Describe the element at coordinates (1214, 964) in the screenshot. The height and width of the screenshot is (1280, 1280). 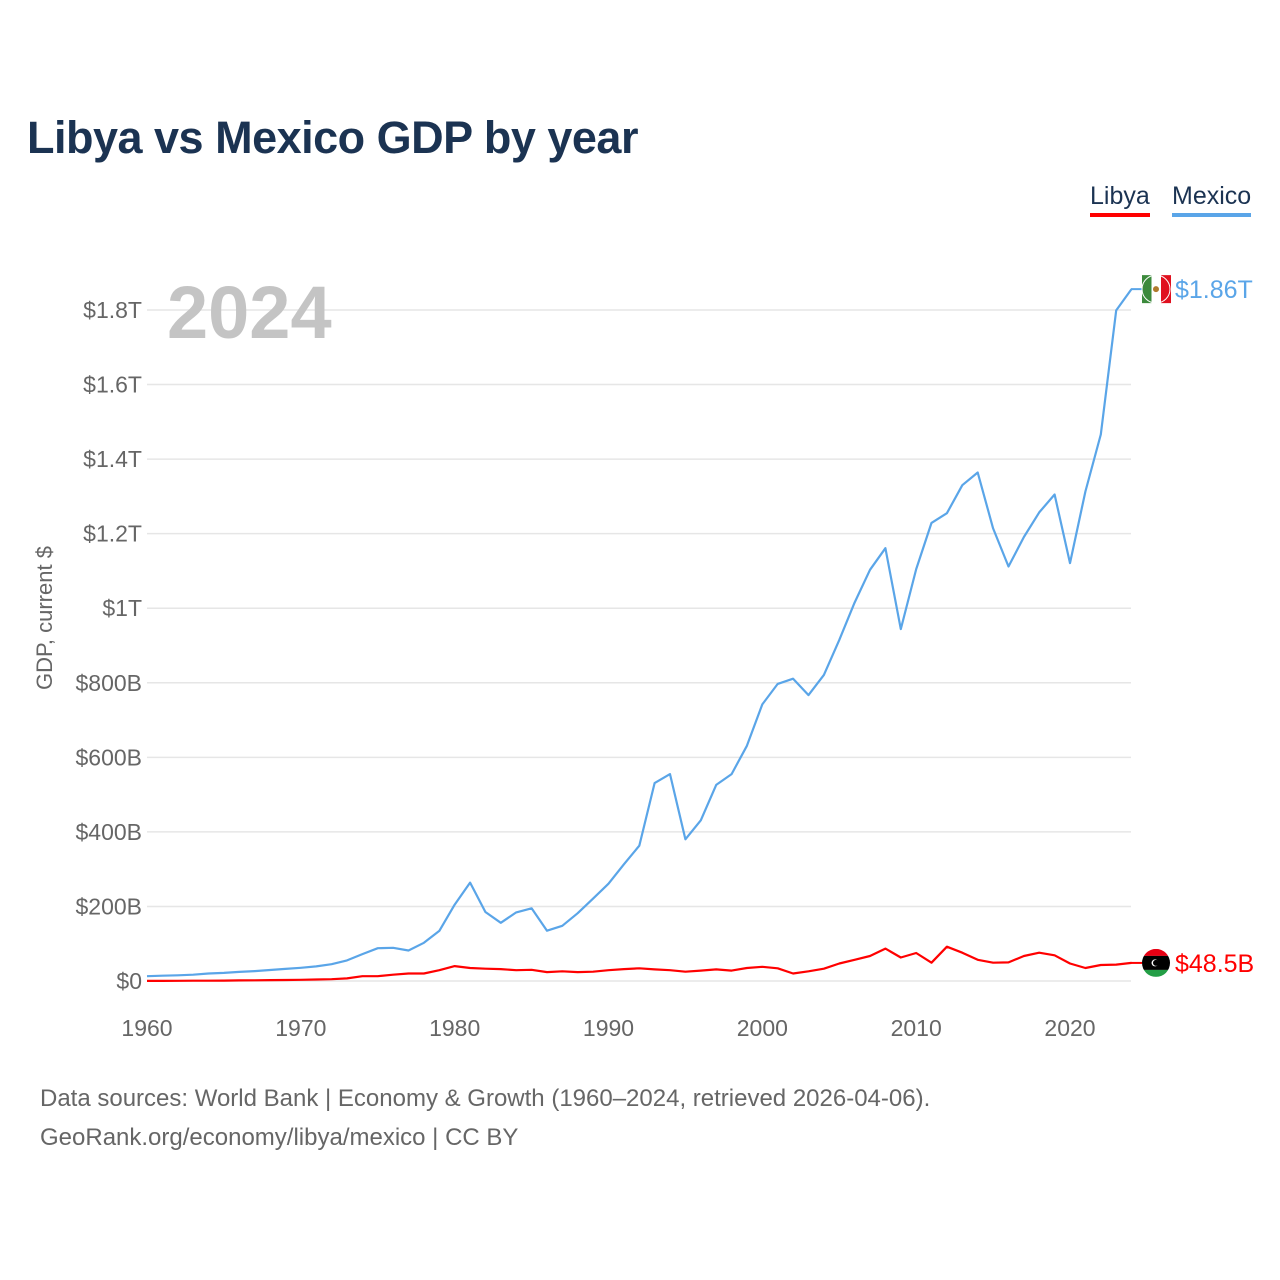
I see `libya-end-label: $48.5B` at that location.